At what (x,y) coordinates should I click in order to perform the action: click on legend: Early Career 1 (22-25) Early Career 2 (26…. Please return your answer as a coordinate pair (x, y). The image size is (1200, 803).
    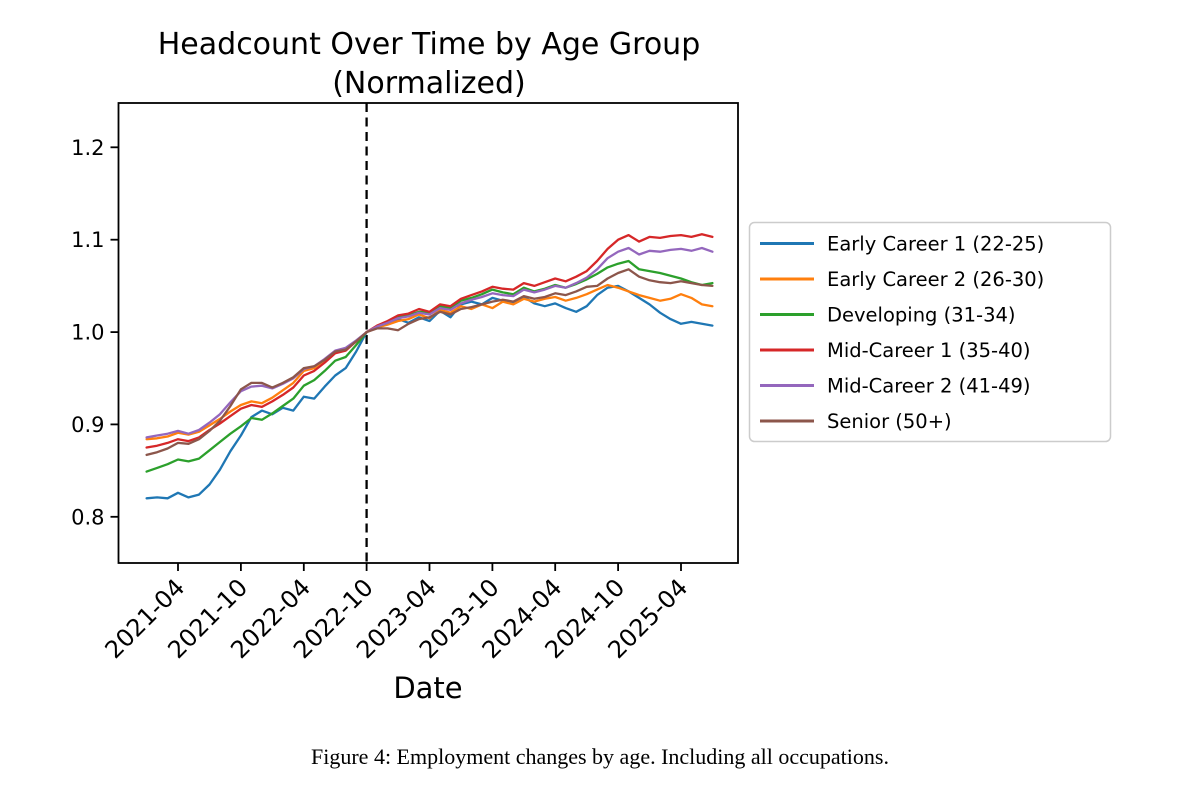
    Looking at the image, I should click on (930, 332).